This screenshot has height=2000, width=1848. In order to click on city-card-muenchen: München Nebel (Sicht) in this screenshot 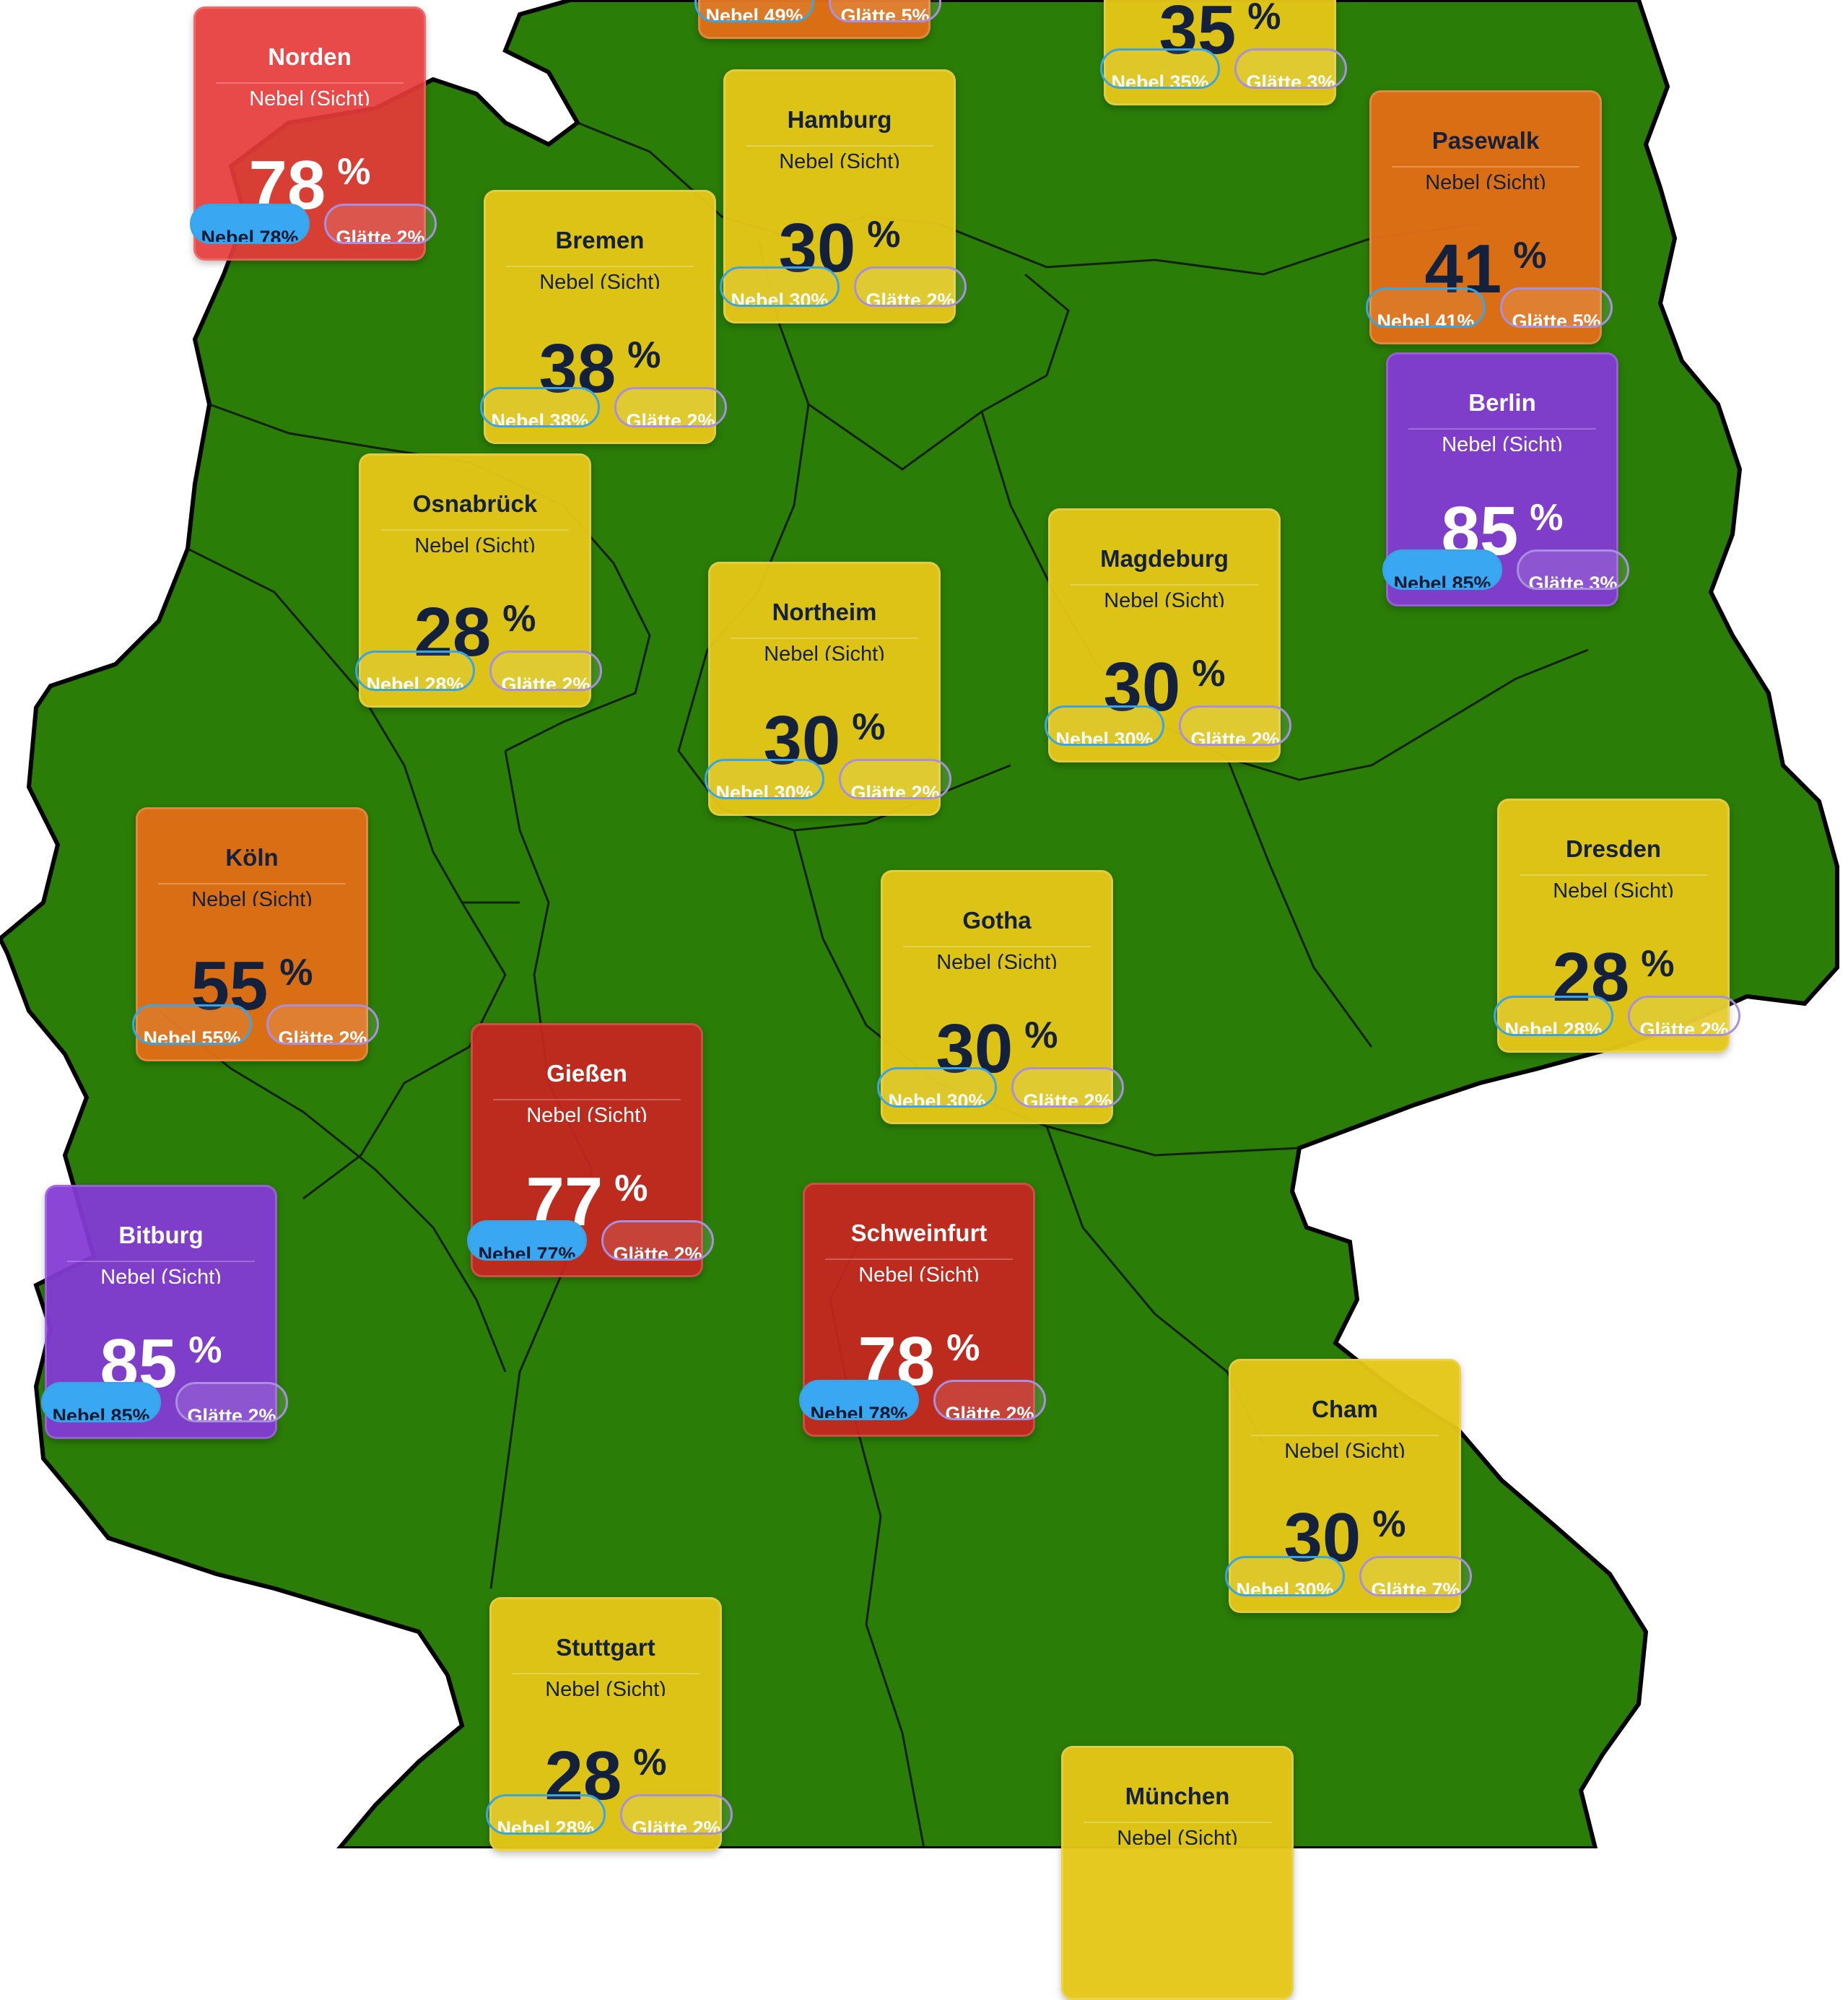, I will do `click(1177, 1873)`.